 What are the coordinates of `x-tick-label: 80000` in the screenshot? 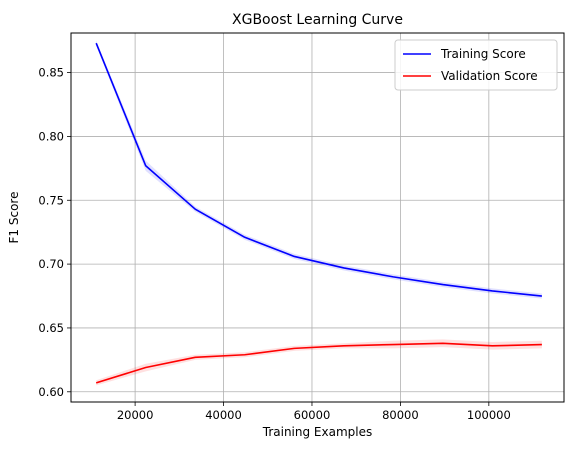 It's located at (400, 415).